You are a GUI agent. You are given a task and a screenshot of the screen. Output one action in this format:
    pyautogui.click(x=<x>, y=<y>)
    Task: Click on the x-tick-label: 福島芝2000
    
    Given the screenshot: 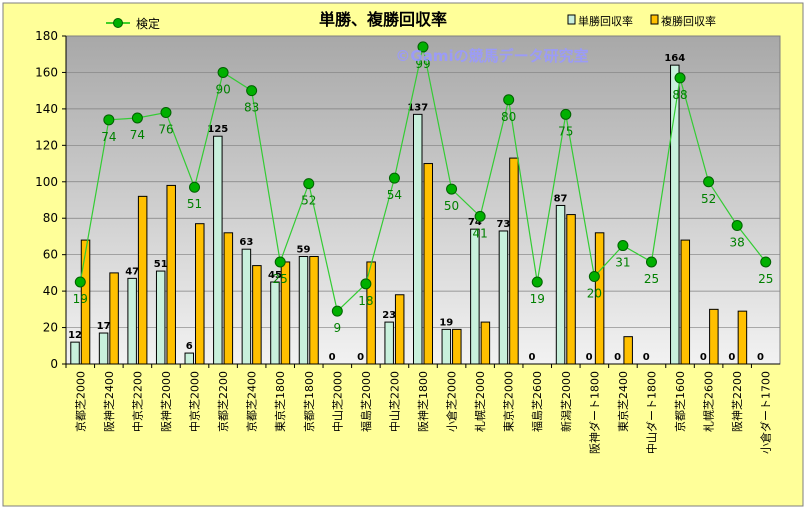 What is the action you would take?
    pyautogui.click(x=366, y=401)
    